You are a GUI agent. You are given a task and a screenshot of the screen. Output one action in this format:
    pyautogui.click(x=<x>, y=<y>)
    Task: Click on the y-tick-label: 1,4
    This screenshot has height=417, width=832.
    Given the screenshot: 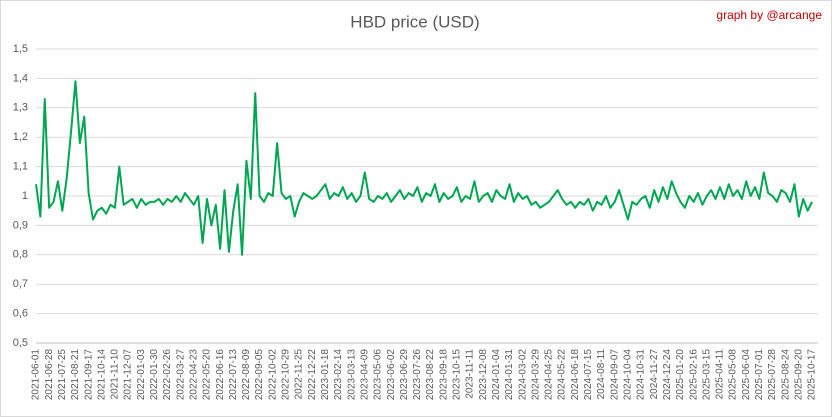 What is the action you would take?
    pyautogui.click(x=20, y=78)
    